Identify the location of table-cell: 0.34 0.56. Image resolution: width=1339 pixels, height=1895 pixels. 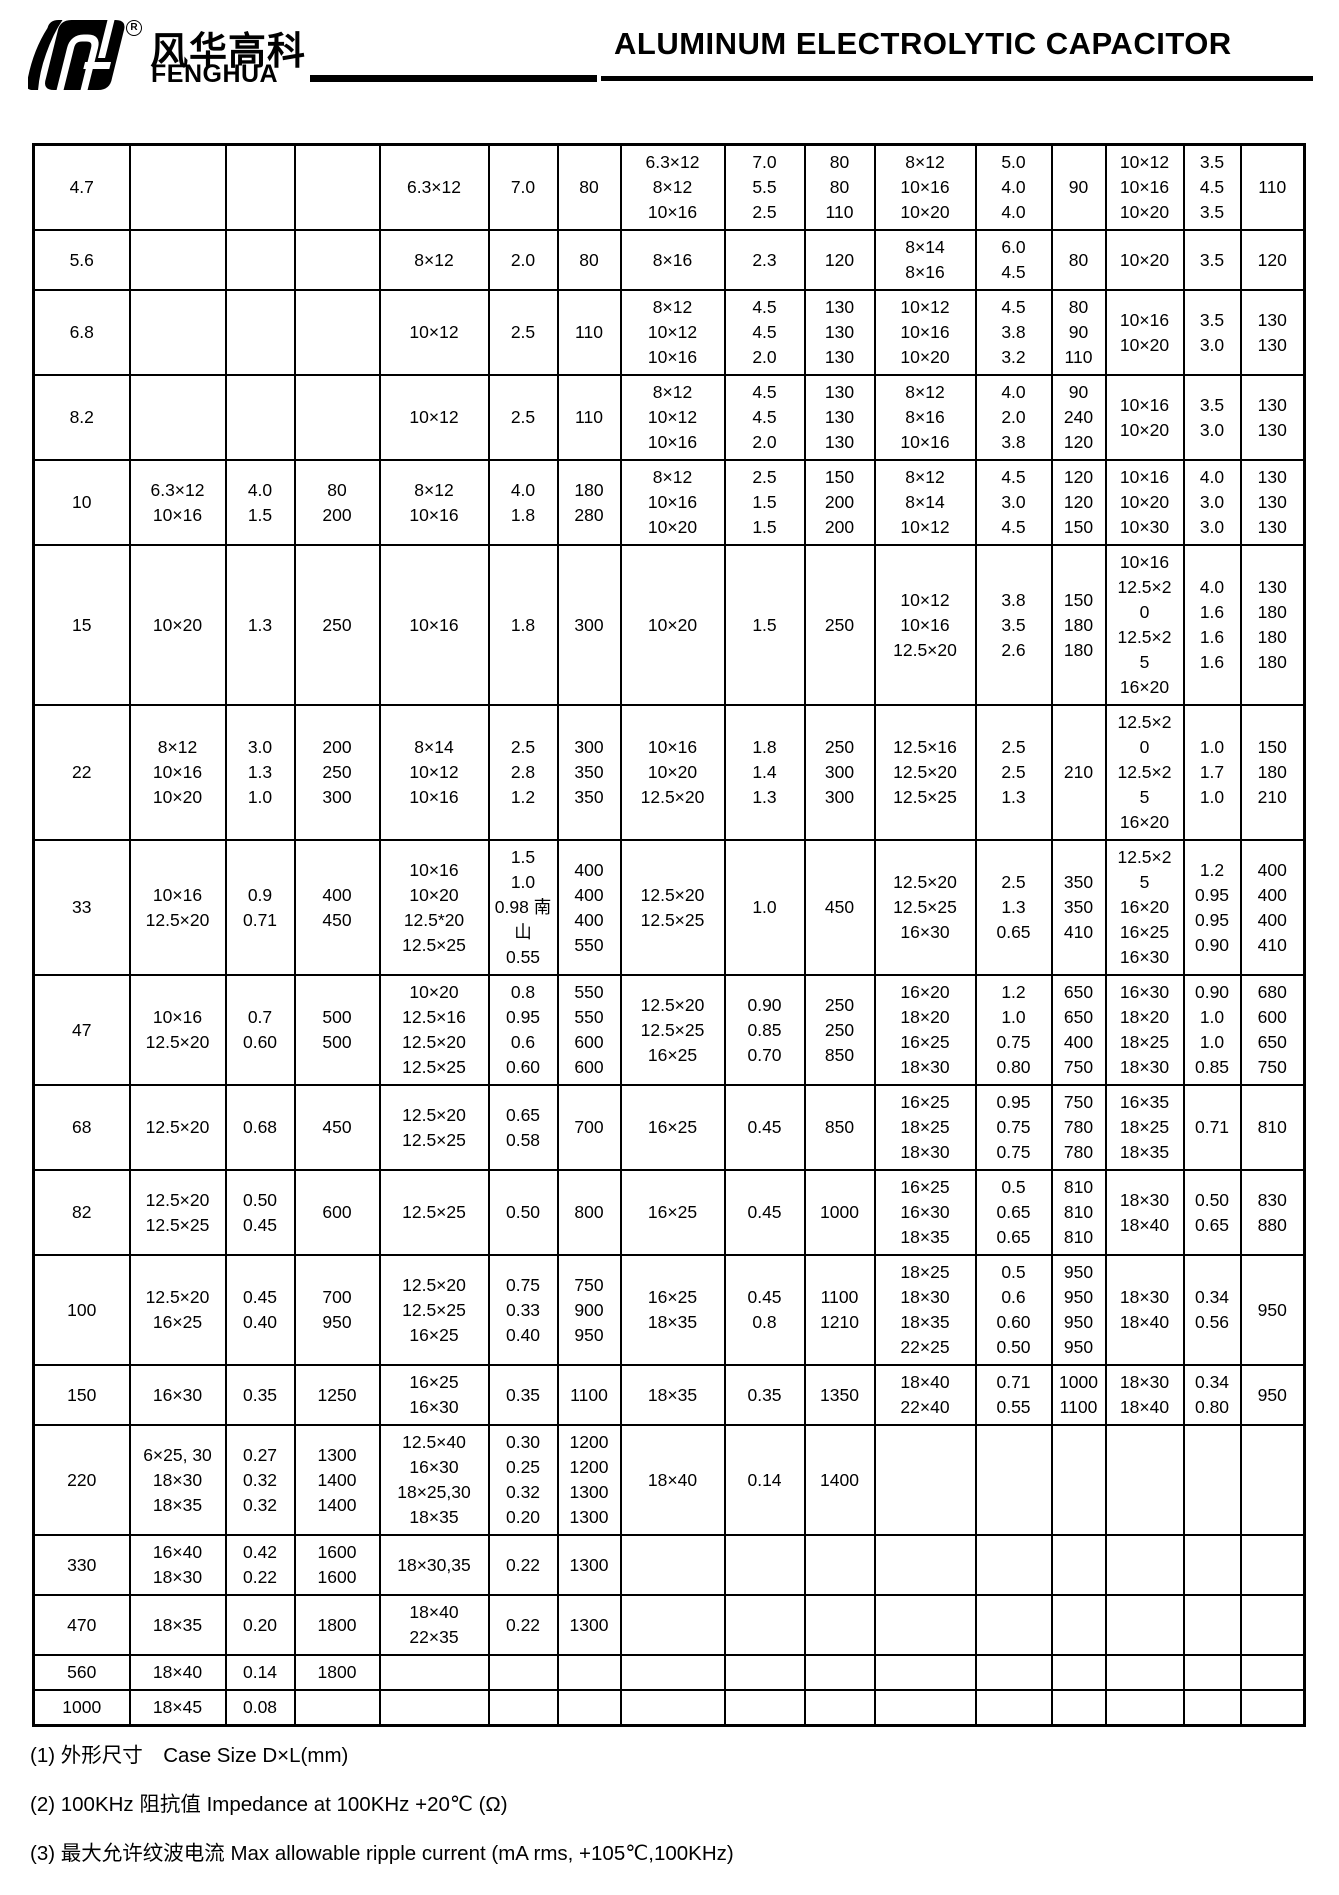
(1212, 1310).